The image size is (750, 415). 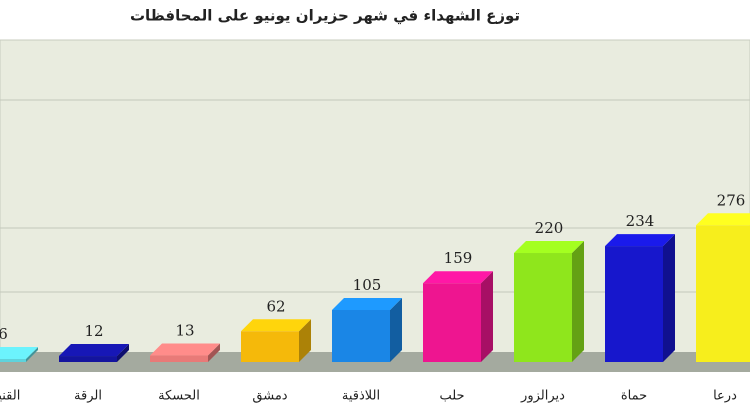 I want to click on value-label: 234, so click(x=640, y=221).